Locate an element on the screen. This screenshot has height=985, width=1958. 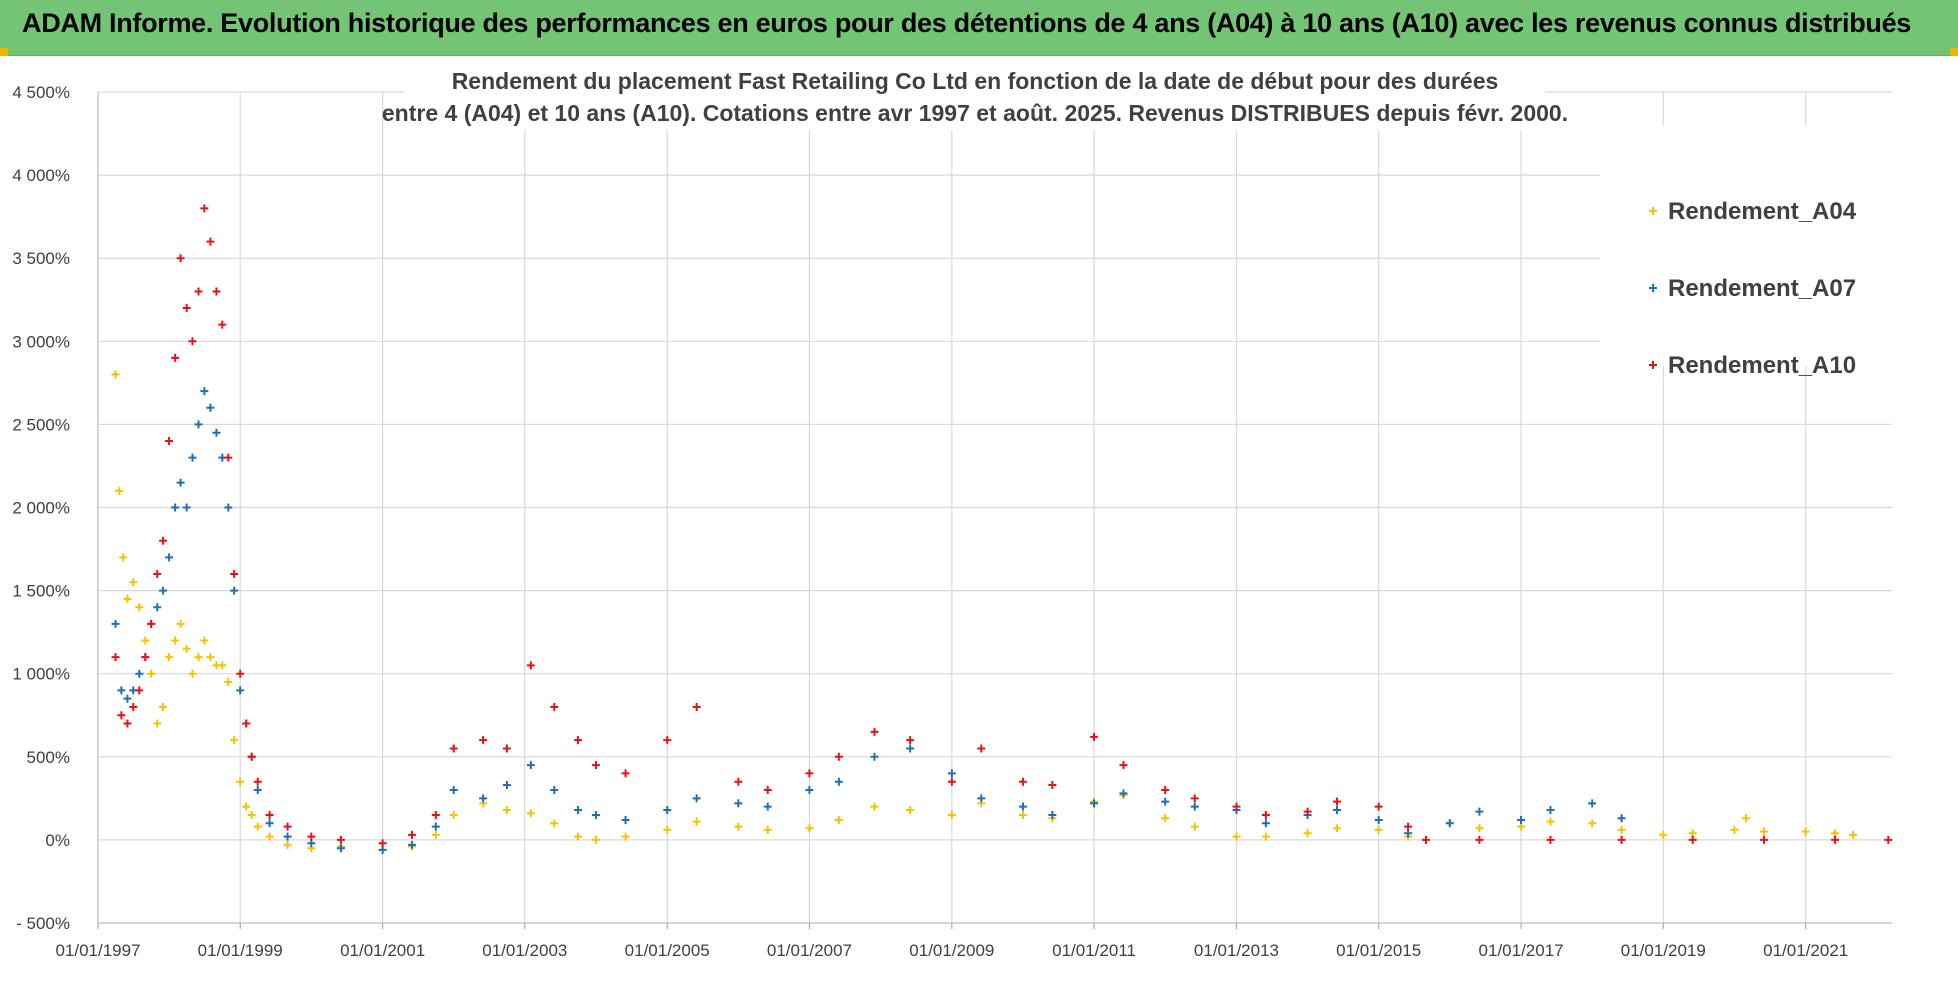
legend-label-a10: Rendement_A10 is located at coordinates (1762, 365).